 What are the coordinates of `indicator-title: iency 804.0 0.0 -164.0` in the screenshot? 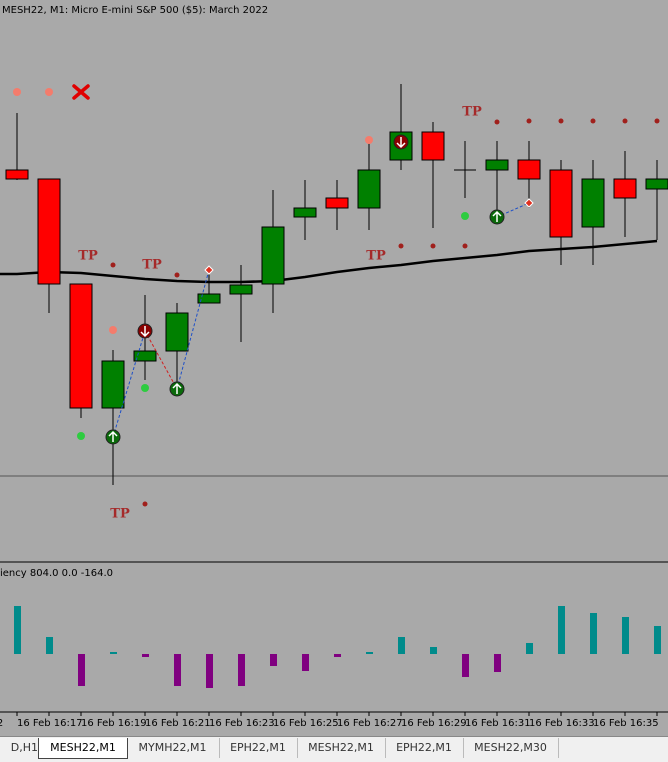 It's located at (56, 573).